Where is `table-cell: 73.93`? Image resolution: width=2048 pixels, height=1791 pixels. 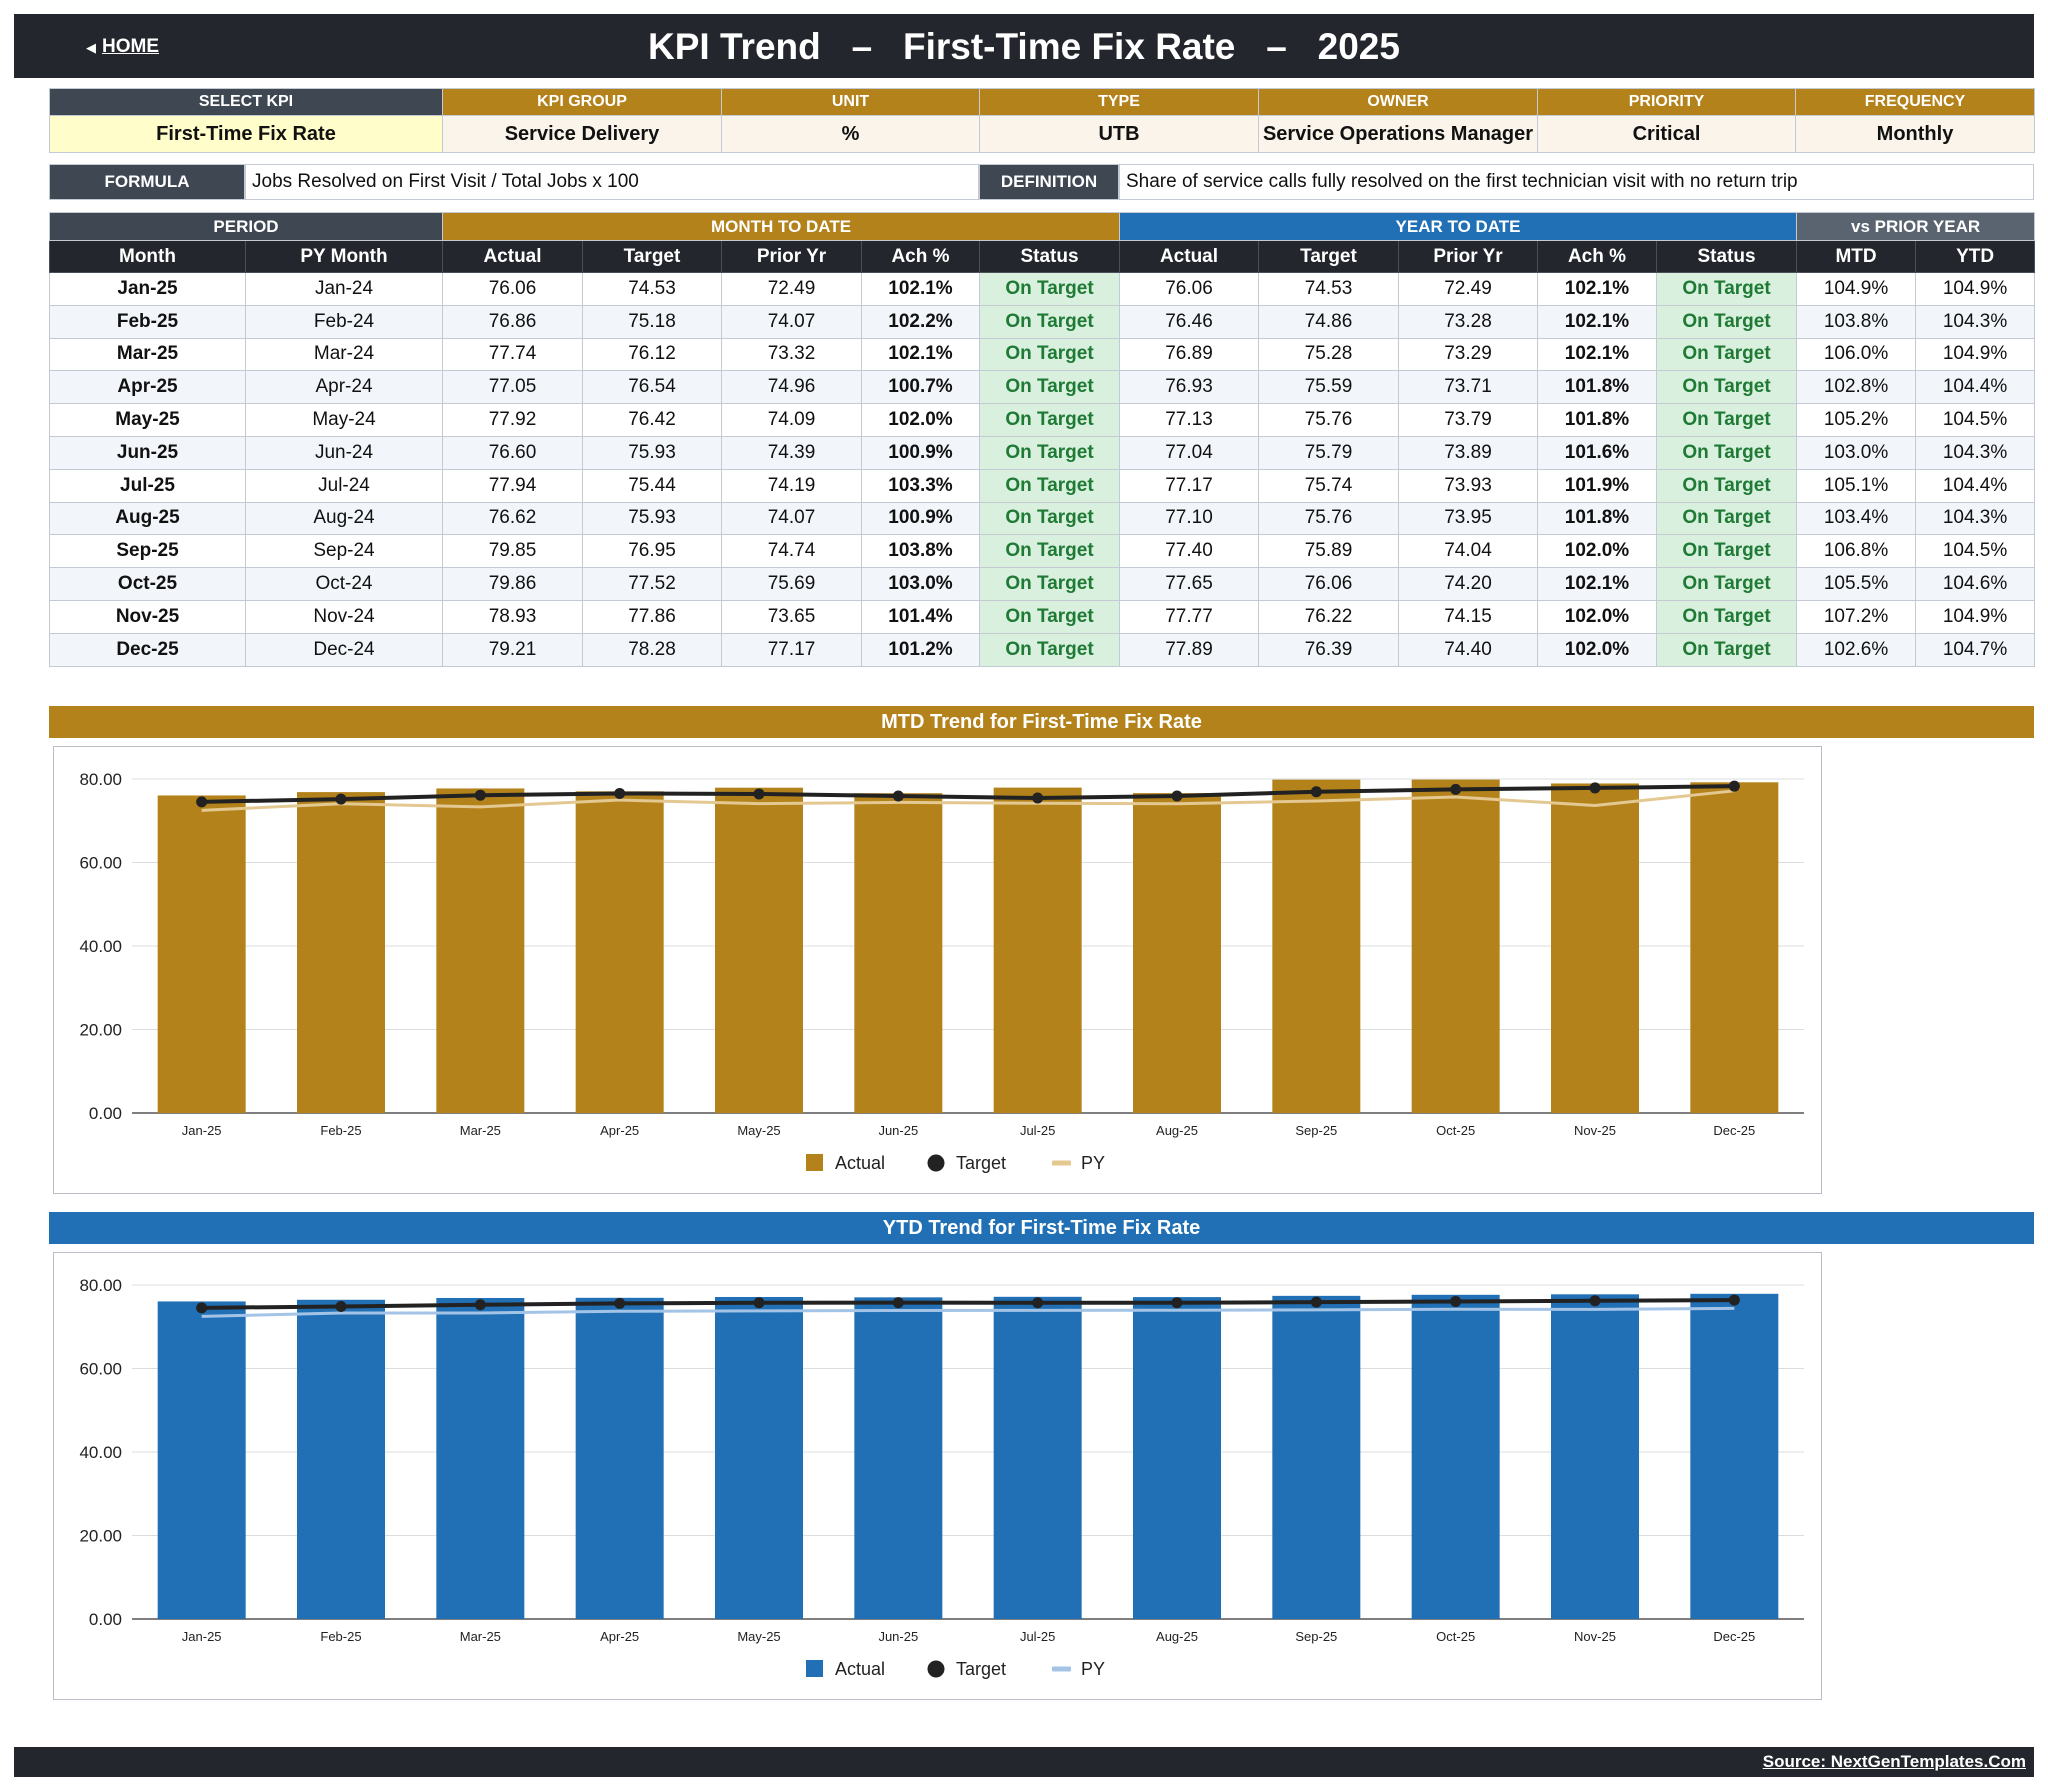
table-cell: 73.93 is located at coordinates (1468, 485).